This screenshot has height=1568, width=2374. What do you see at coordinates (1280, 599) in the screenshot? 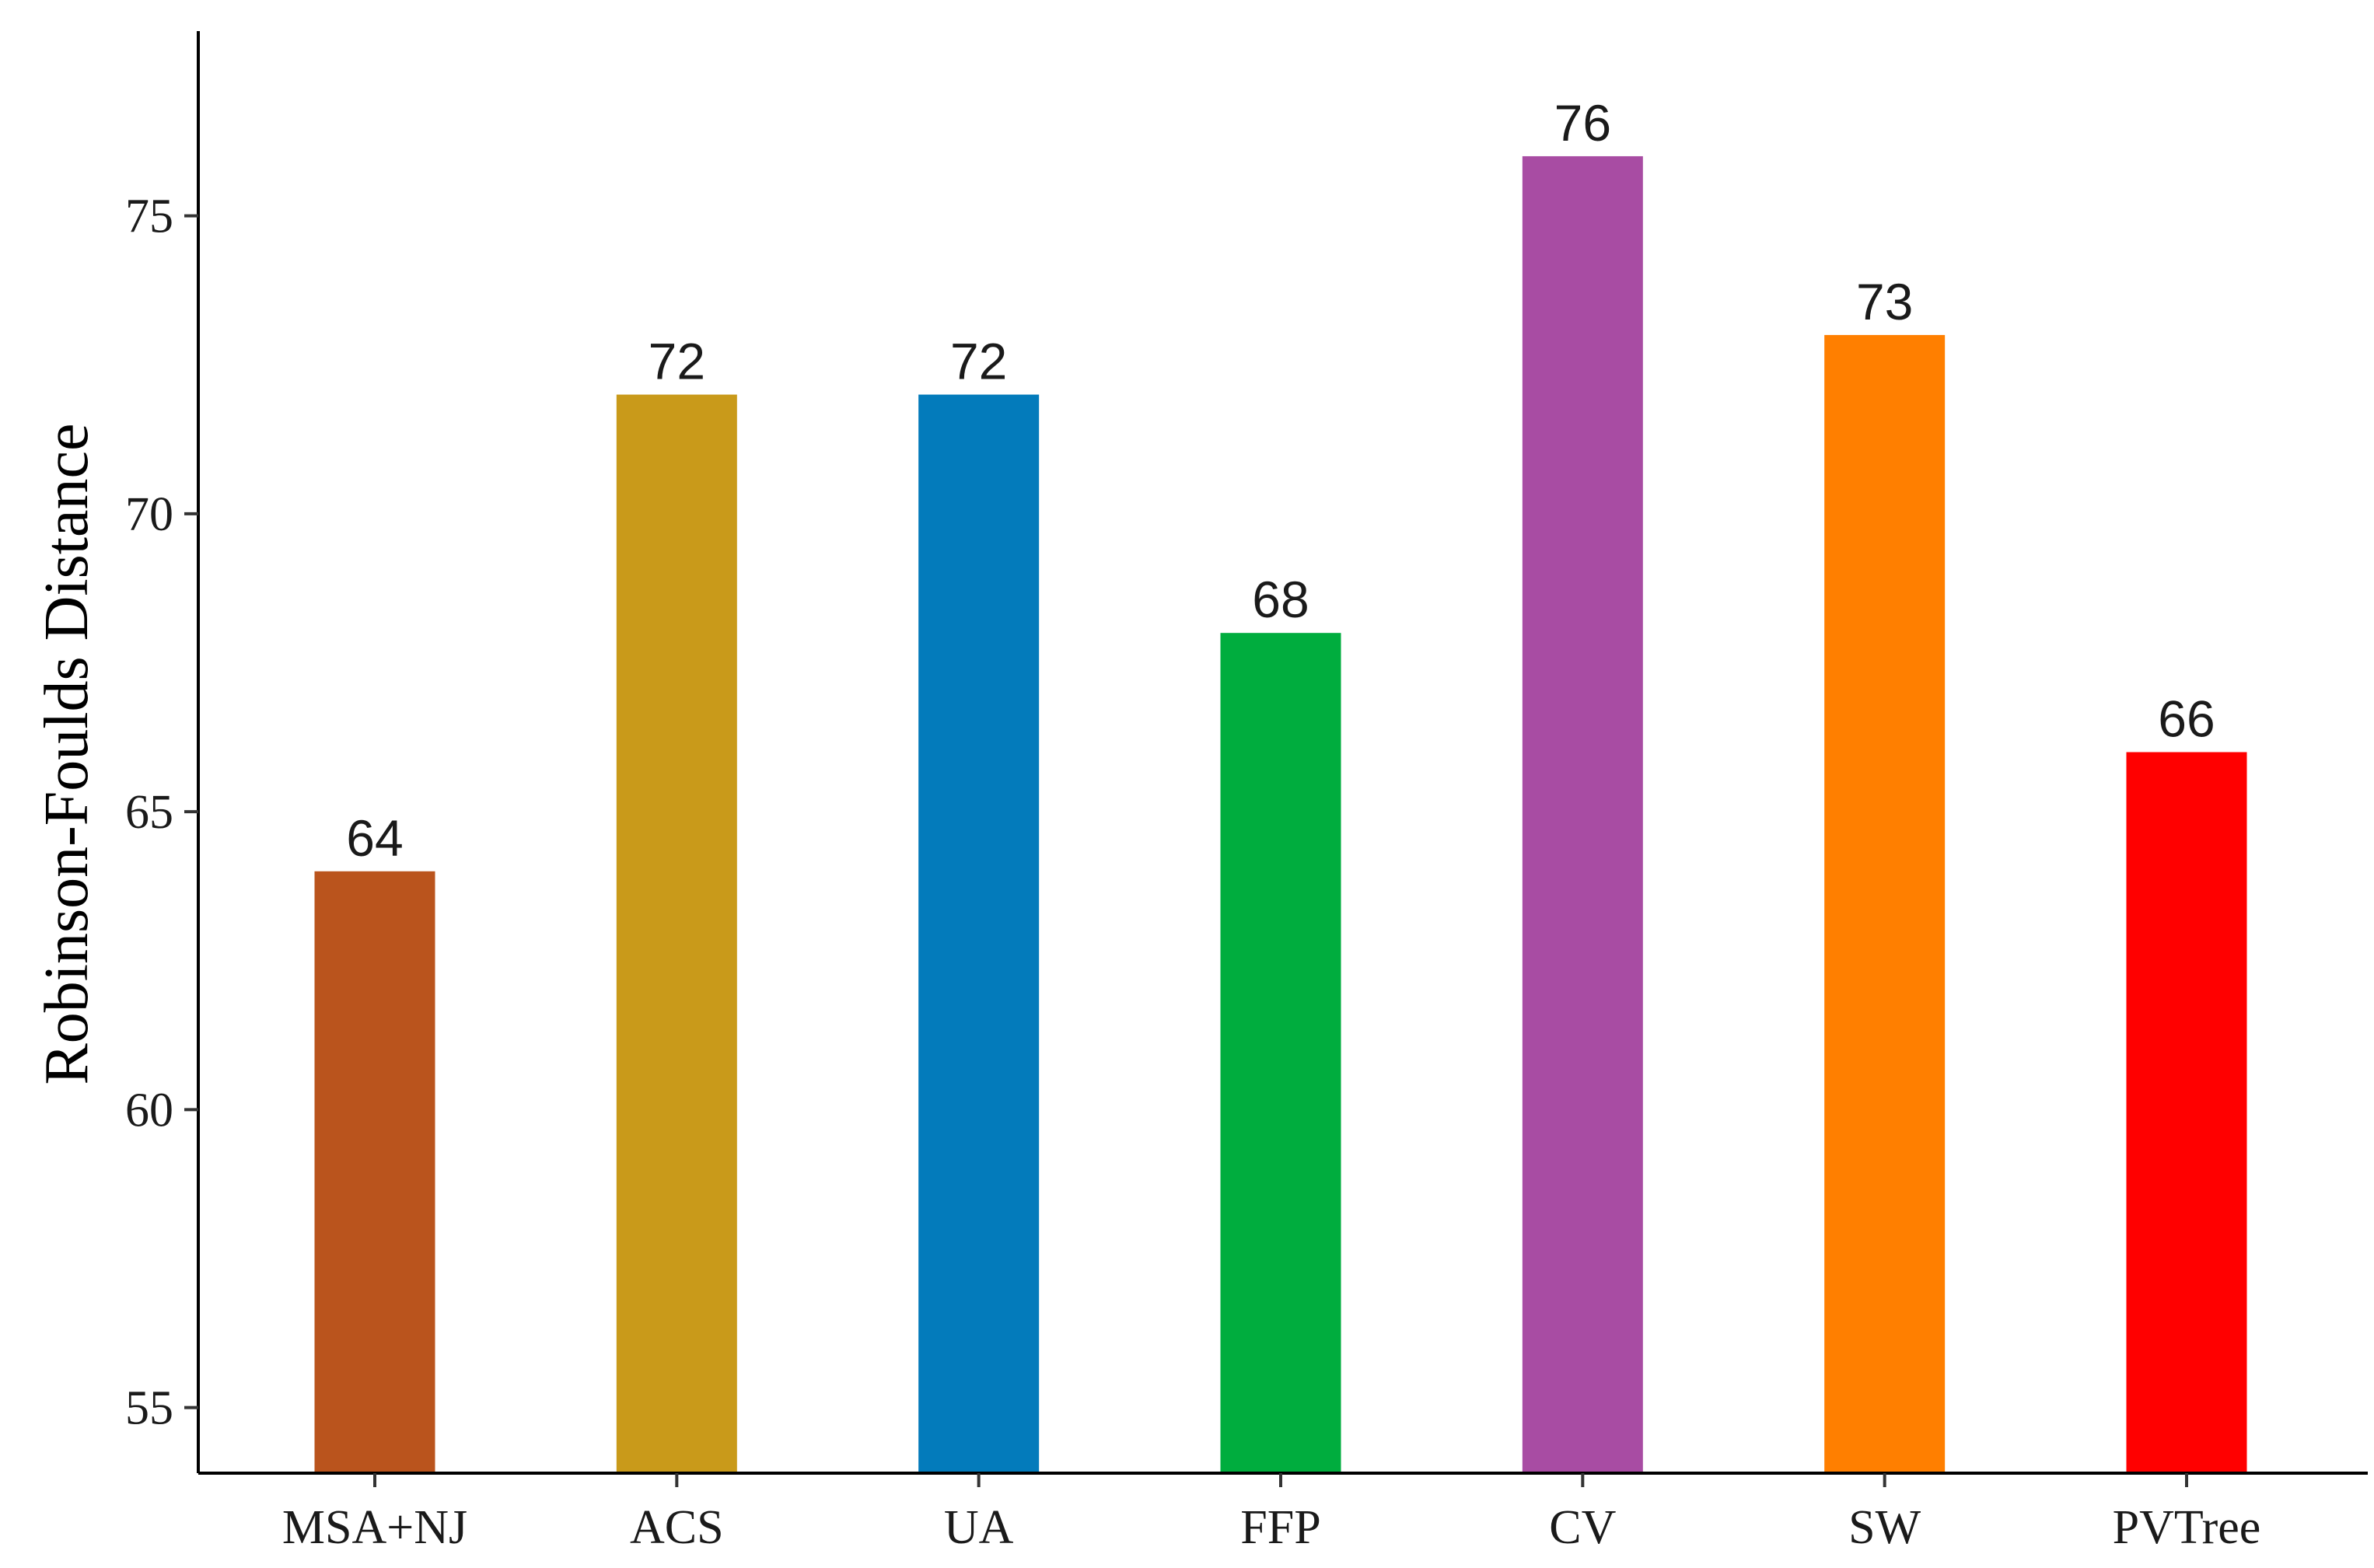
I see `data-label: 68` at bounding box center [1280, 599].